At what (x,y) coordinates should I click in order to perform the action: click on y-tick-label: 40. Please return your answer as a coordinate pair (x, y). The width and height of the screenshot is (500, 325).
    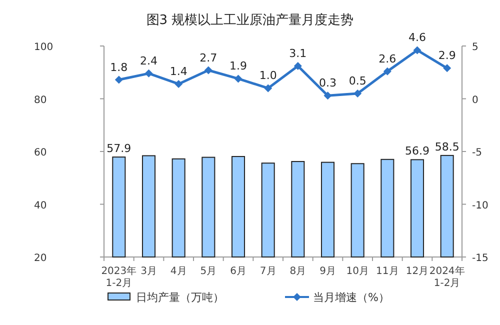
    Looking at the image, I should click on (40, 206).